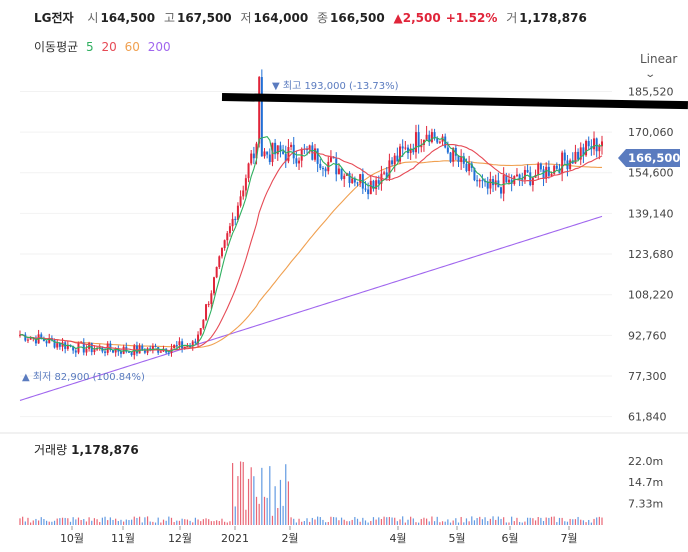  Describe the element at coordinates (56, 47) in the screenshot. I see `ma-label: 이동평균` at that location.